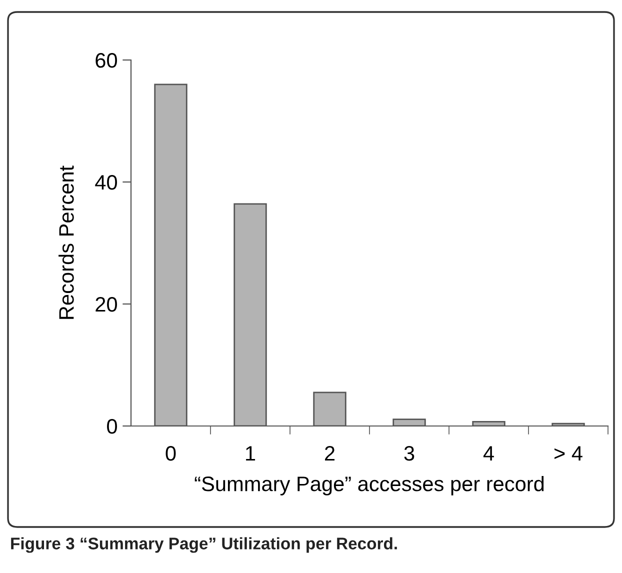 This screenshot has width=622, height=573. I want to click on y-axis-title: Records Percent, so click(66, 242).